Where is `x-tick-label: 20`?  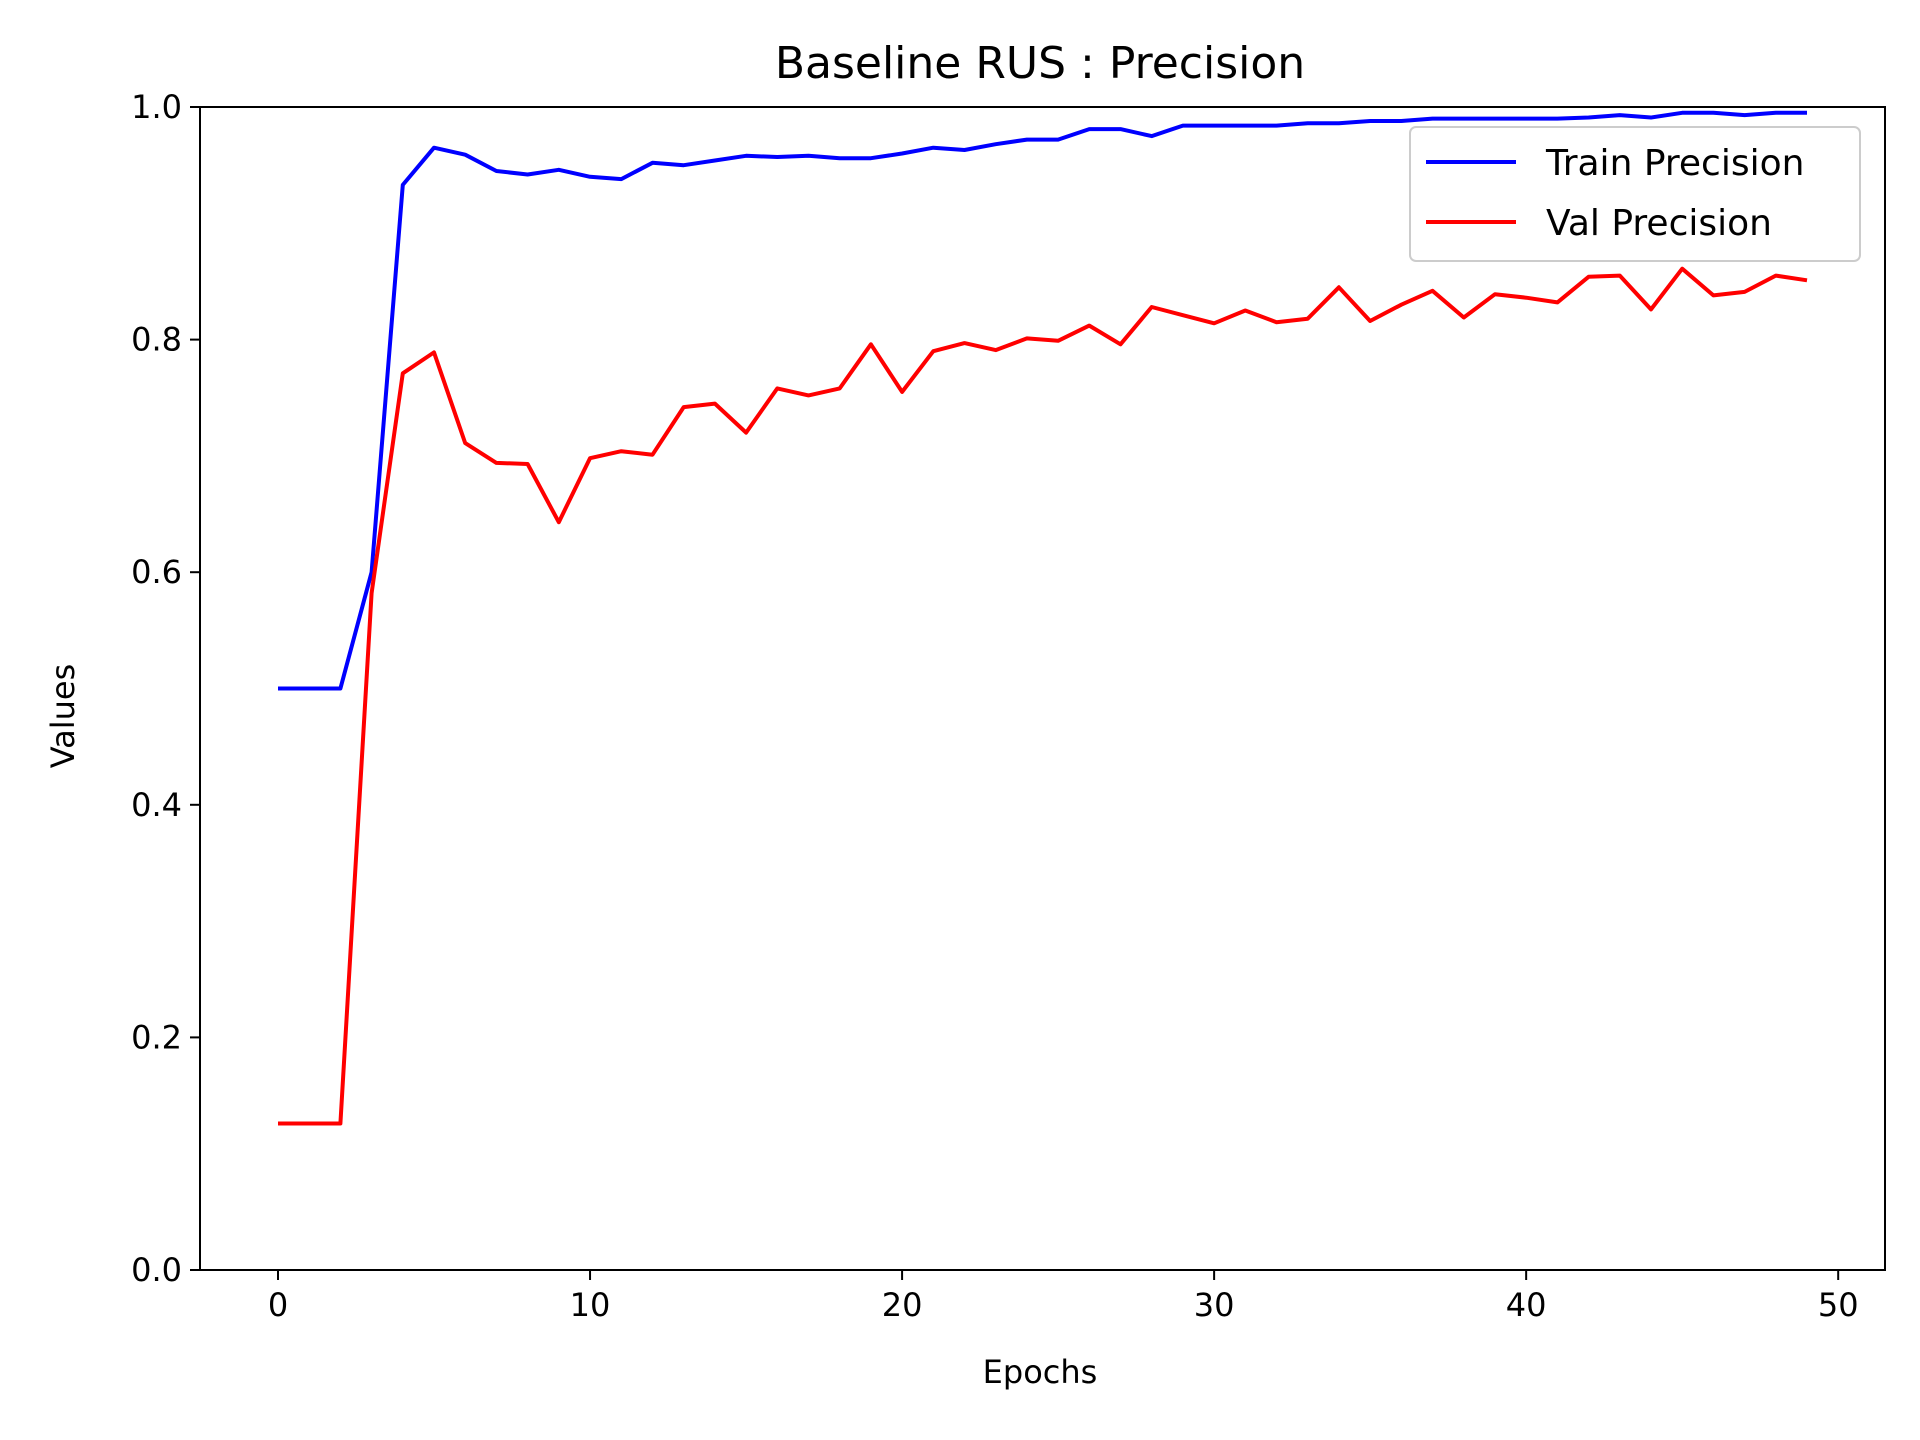
x-tick-label: 20 is located at coordinates (902, 1305).